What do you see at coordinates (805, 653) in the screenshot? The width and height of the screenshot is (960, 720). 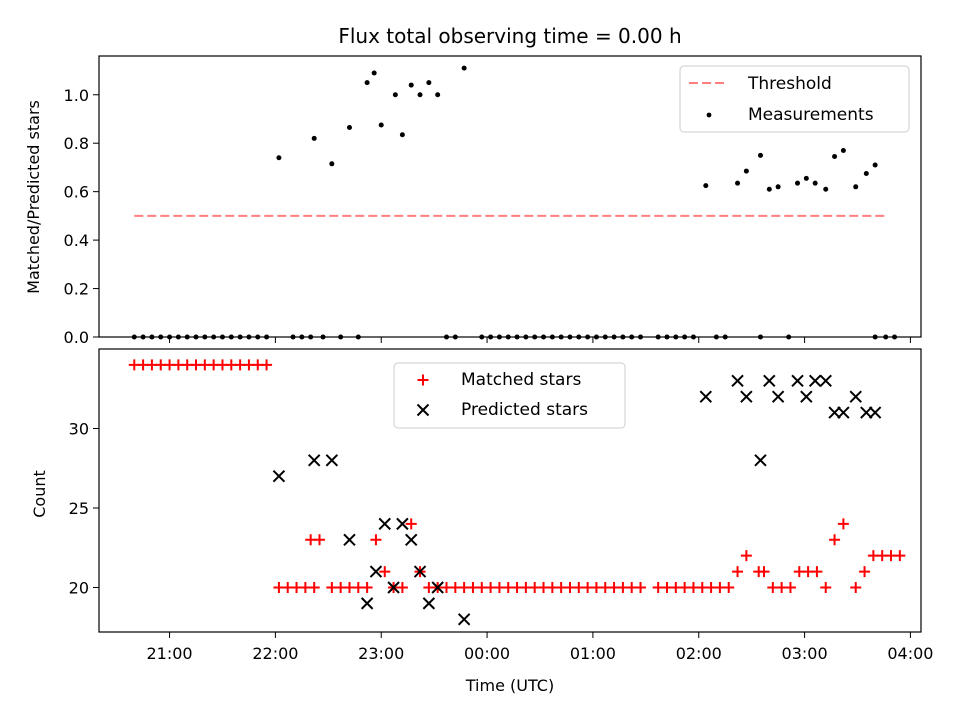 I see `bottom-x-tick-label-6: 03:00` at bounding box center [805, 653].